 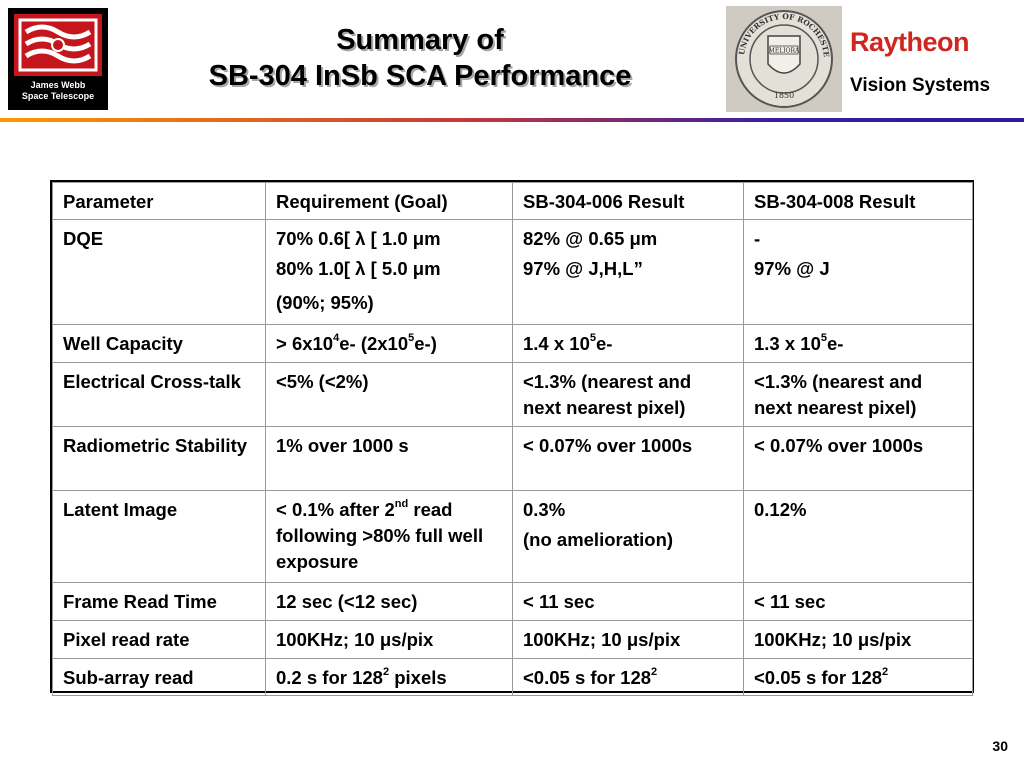 I want to click on division-name: Vision Systems, so click(x=920, y=85).